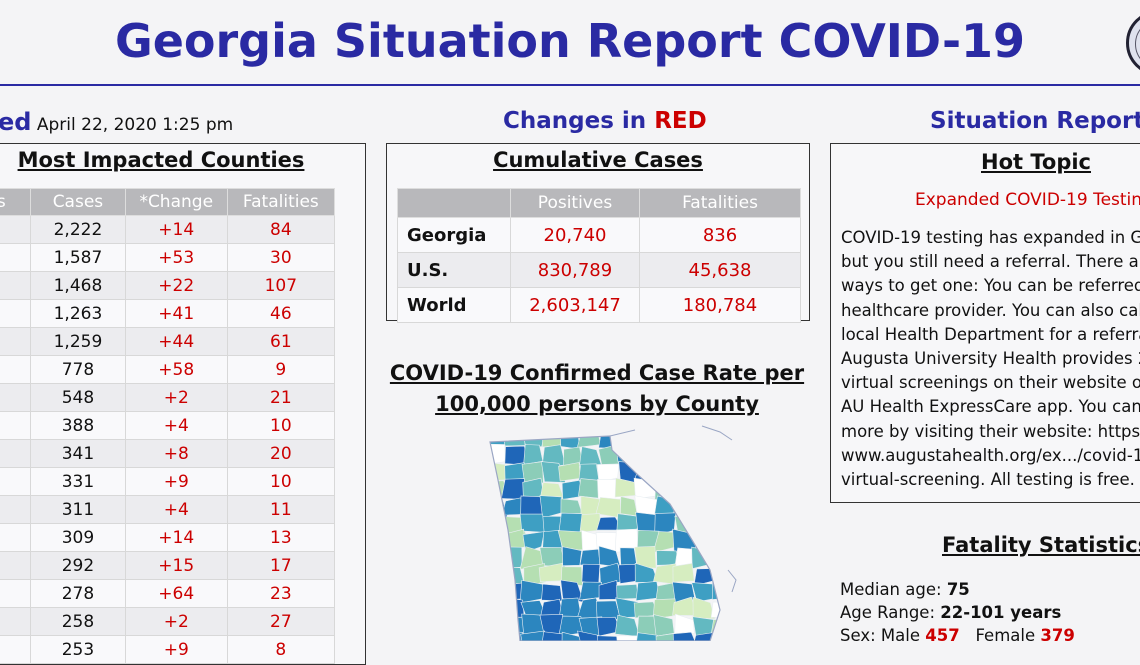 This screenshot has height=665, width=1140. What do you see at coordinates (720, 203) in the screenshot?
I see `col-cum-fatalities: Fatalities` at bounding box center [720, 203].